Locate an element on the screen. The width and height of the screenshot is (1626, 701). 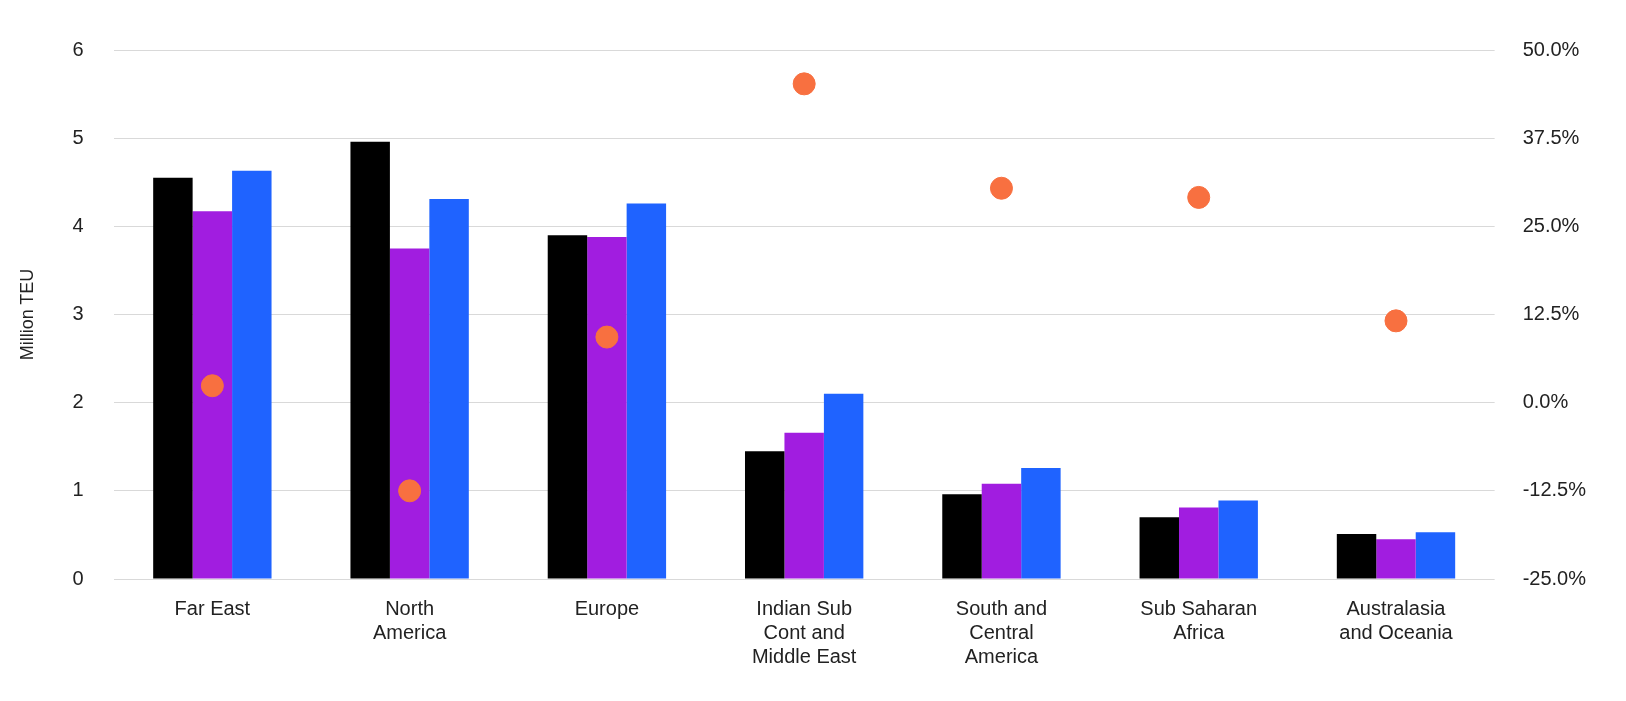
y-tick-label: 5 is located at coordinates (78, 136).